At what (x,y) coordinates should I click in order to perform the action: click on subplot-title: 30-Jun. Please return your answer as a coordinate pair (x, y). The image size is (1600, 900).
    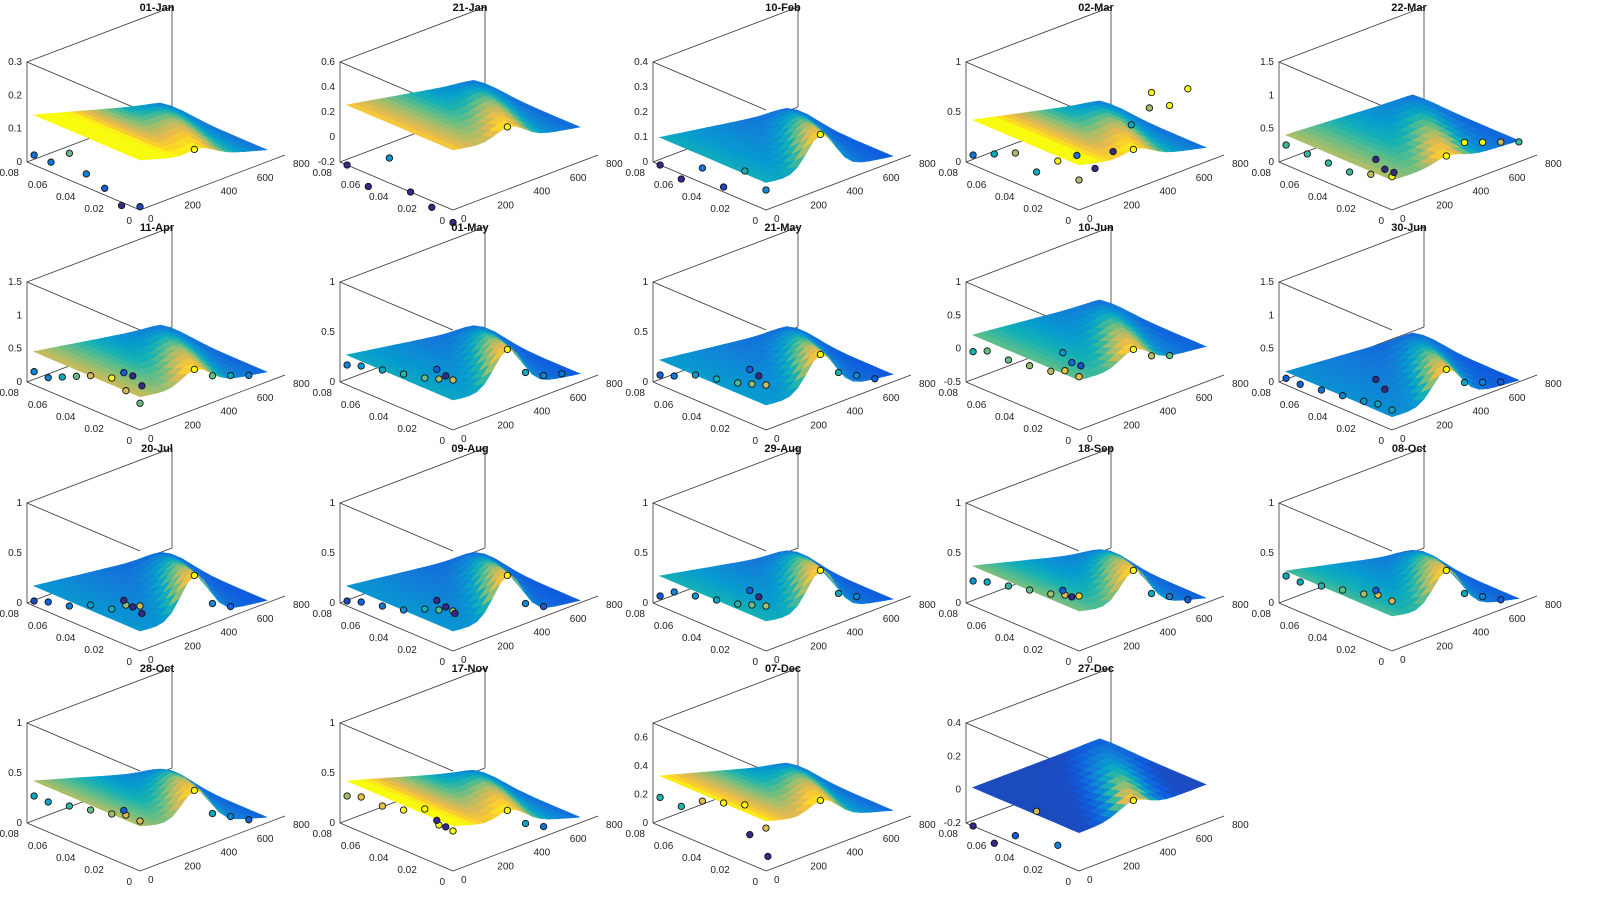
    Looking at the image, I should click on (1409, 228).